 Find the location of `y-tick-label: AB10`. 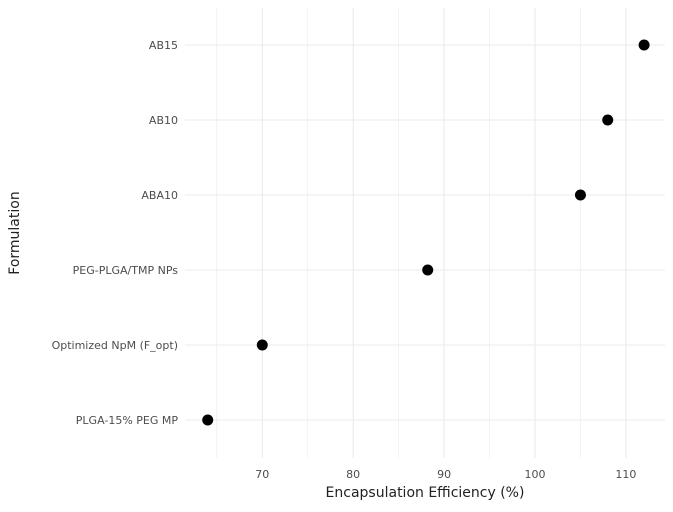

y-tick-label: AB10 is located at coordinates (163, 120).